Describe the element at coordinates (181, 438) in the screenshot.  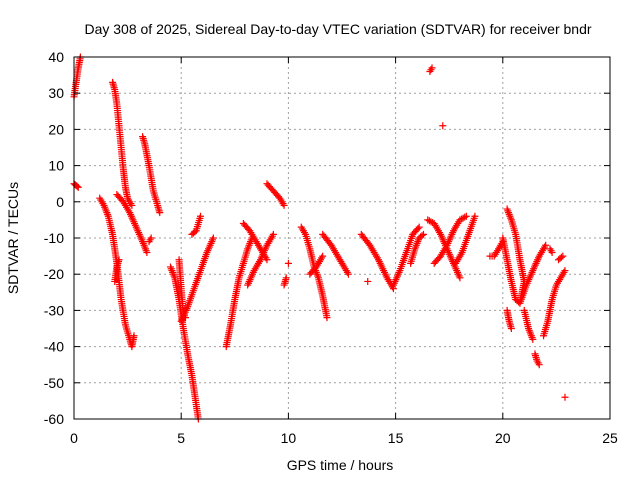
I see `x-tick-label: 5` at that location.